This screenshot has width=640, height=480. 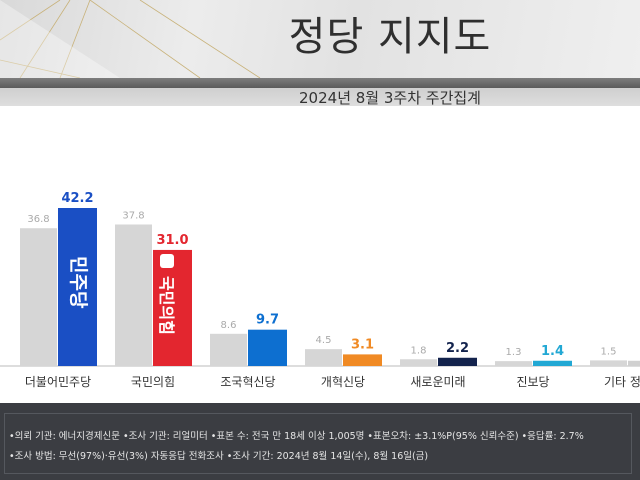 I want to click on minjoo-logo: 민주당, so click(x=78, y=282).